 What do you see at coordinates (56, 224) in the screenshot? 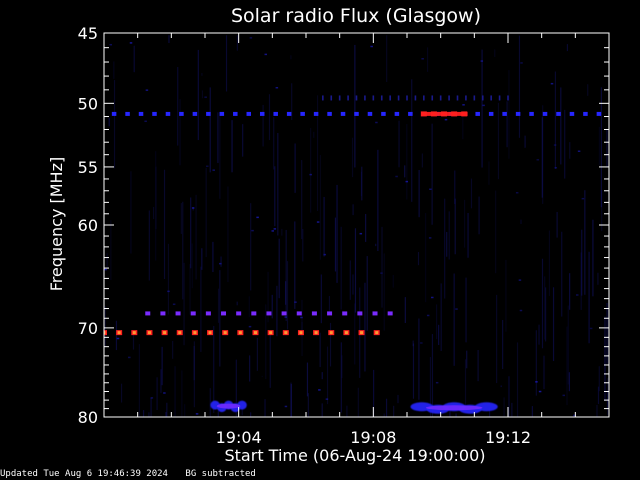
I see `y-axis-label: Frequency [MHz]` at bounding box center [56, 224].